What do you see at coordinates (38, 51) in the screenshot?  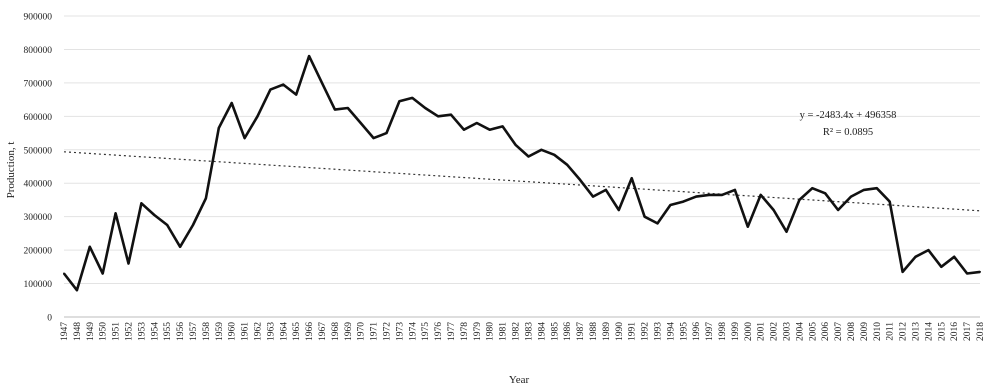 I see `y-tick-label: 800000` at bounding box center [38, 51].